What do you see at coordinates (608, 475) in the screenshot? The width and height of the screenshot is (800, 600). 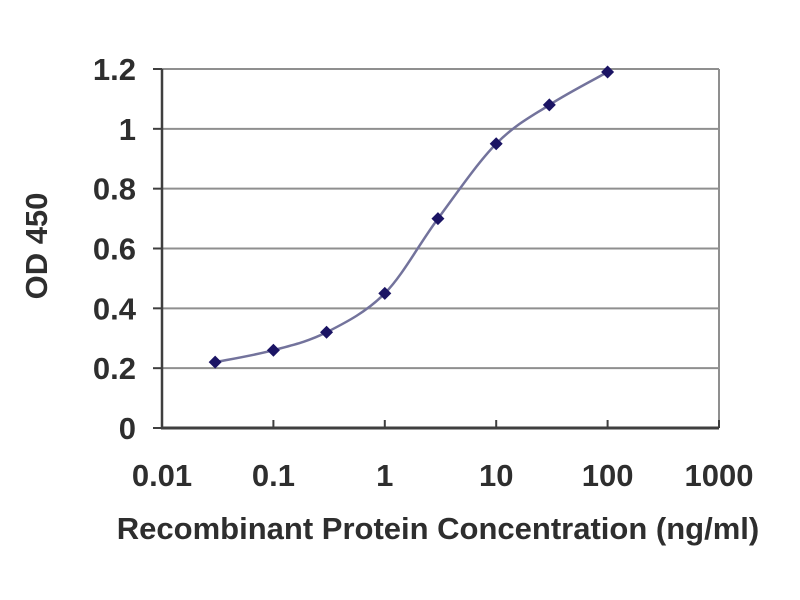 I see `x-tick-label: 100` at bounding box center [608, 475].